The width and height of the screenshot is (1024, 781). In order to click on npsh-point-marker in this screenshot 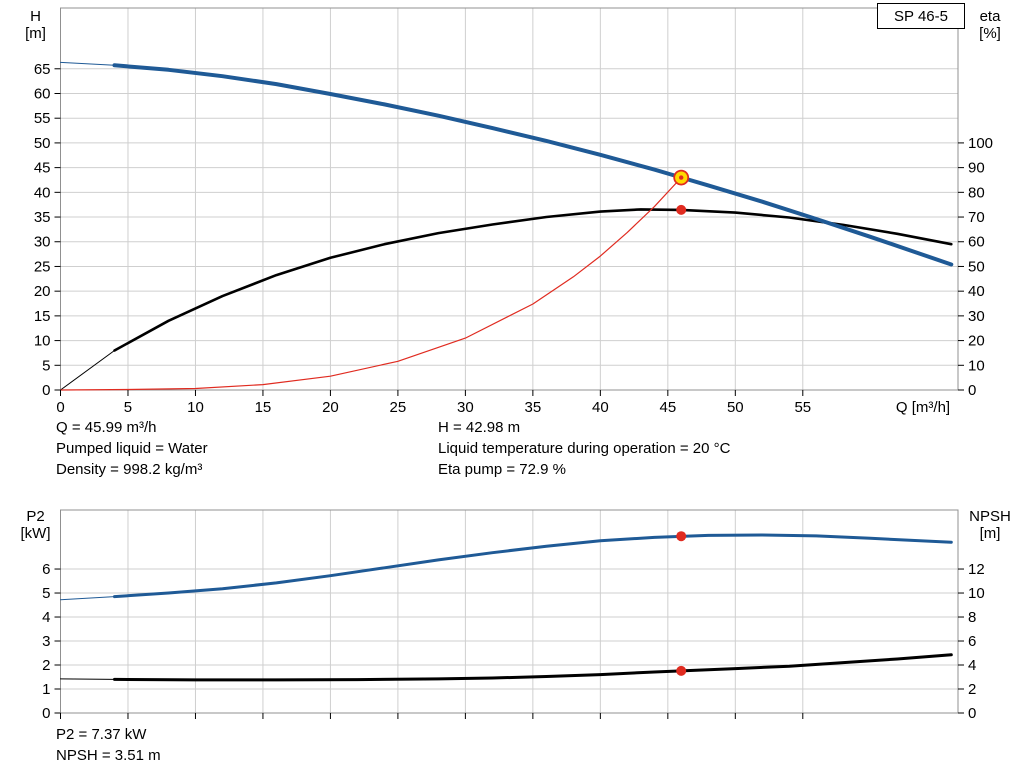, I will do `click(681, 670)`.